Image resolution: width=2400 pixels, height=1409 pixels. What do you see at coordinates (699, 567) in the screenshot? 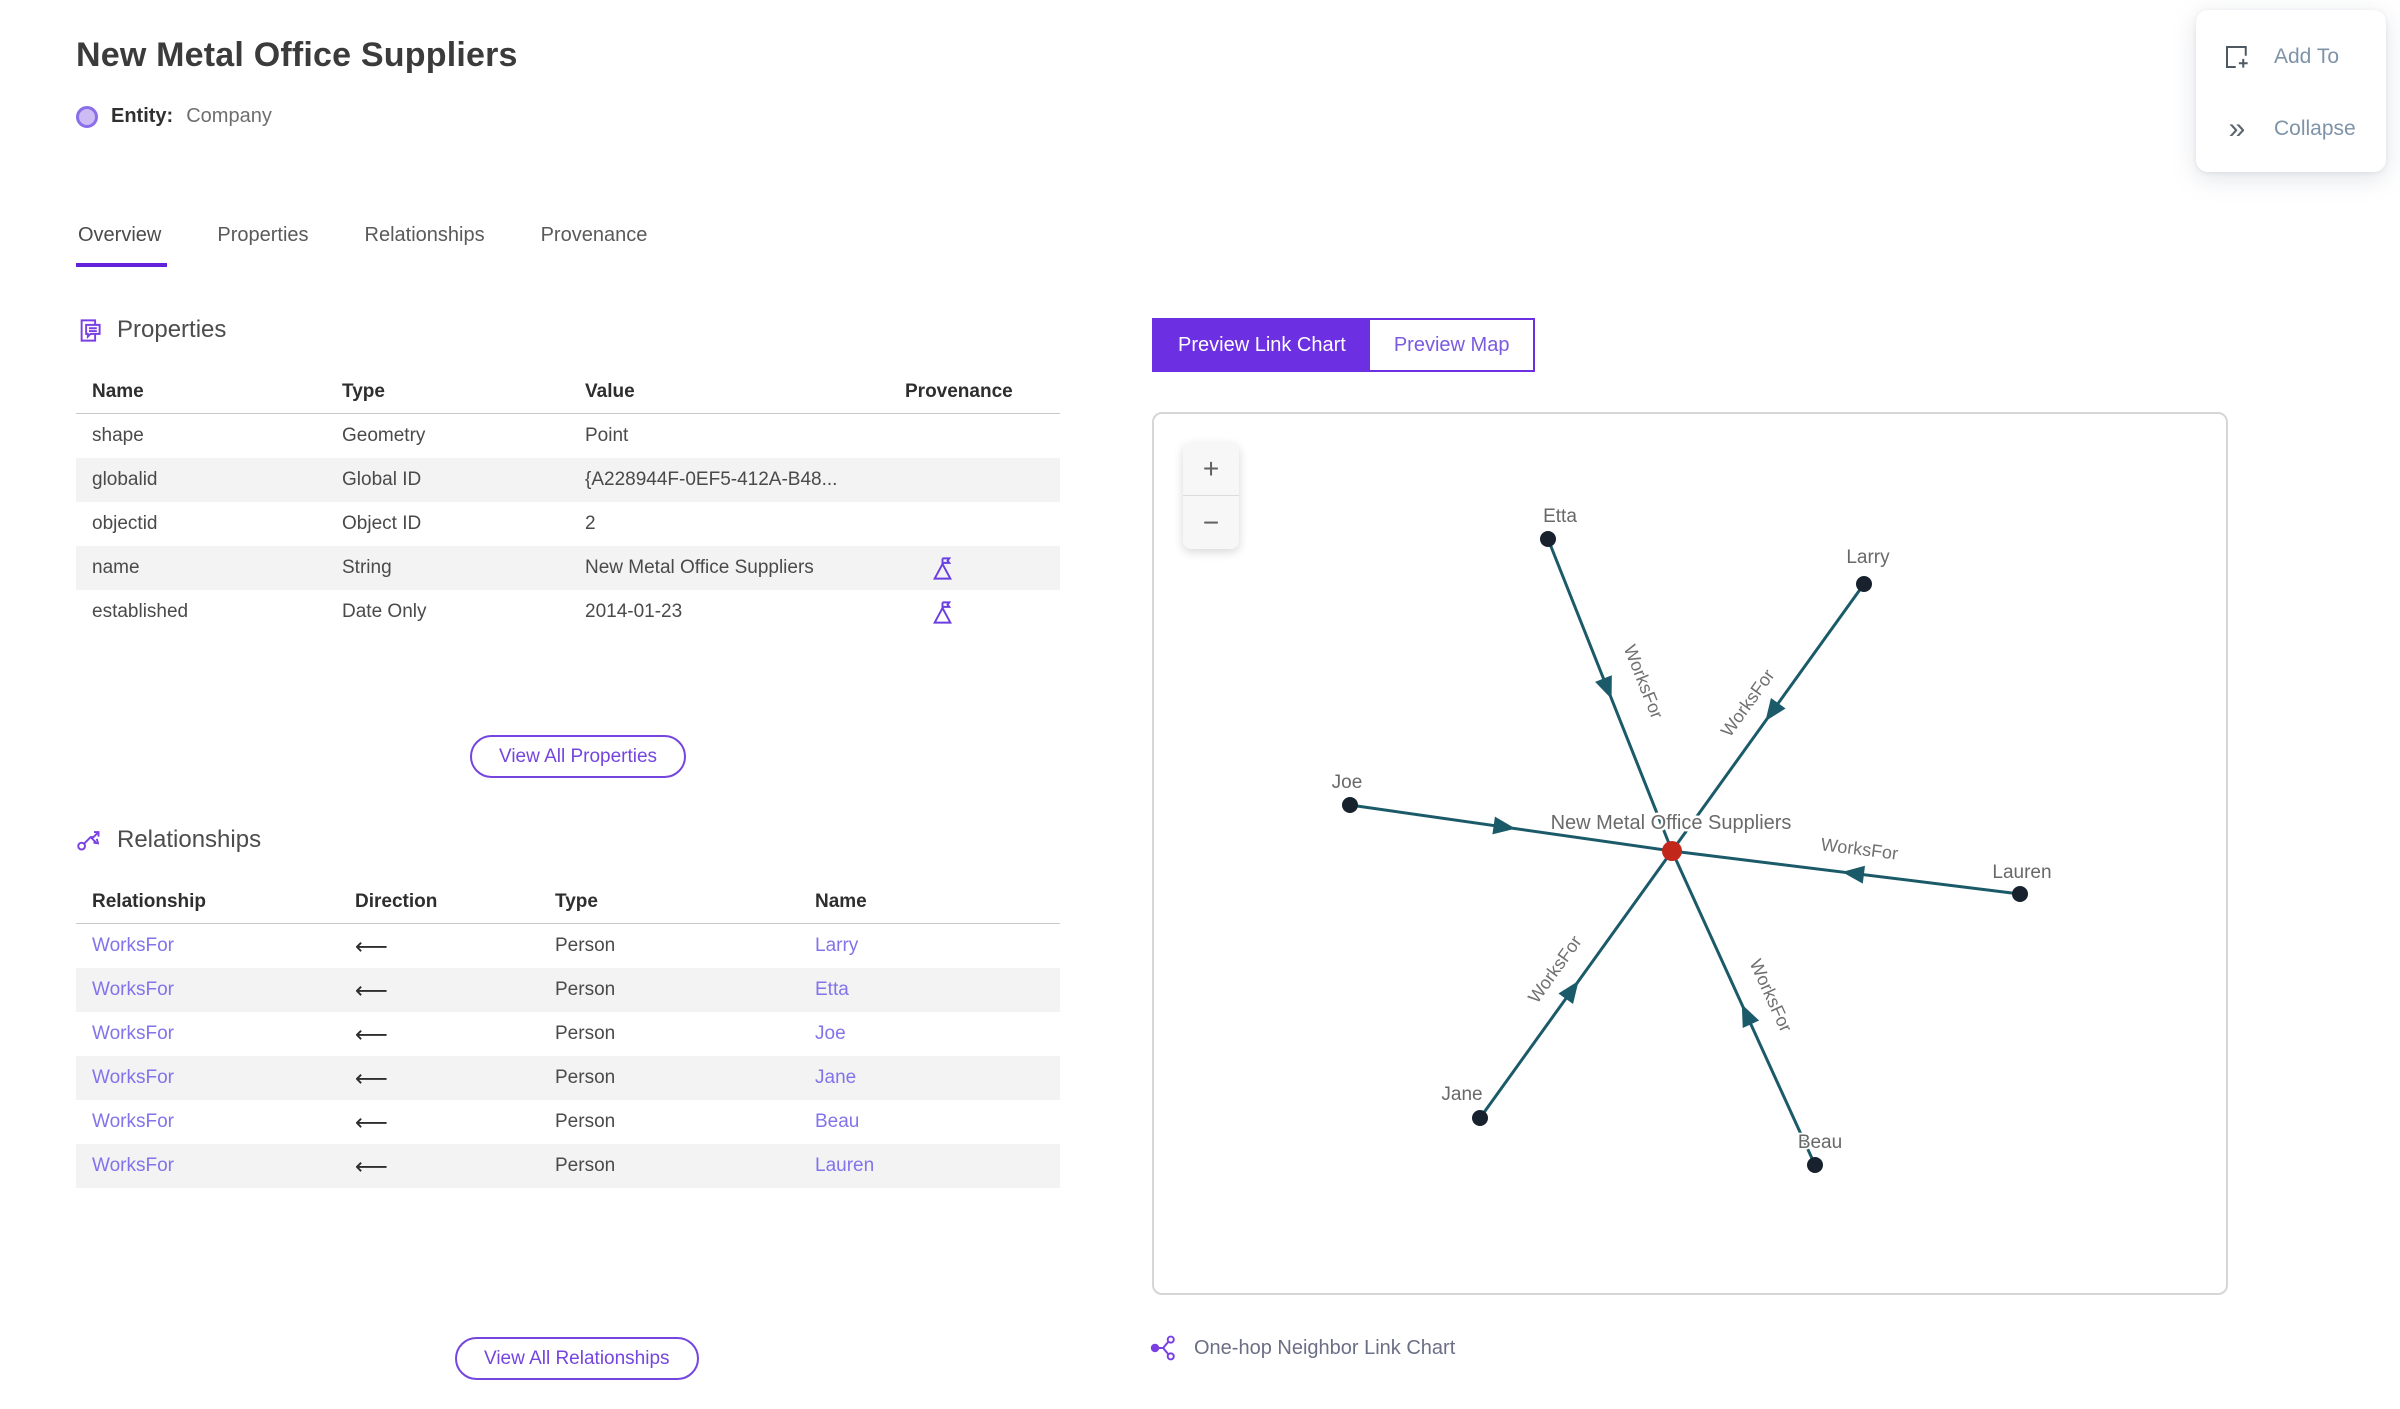
I see `property-value: New Metal Office Suppliers` at bounding box center [699, 567].